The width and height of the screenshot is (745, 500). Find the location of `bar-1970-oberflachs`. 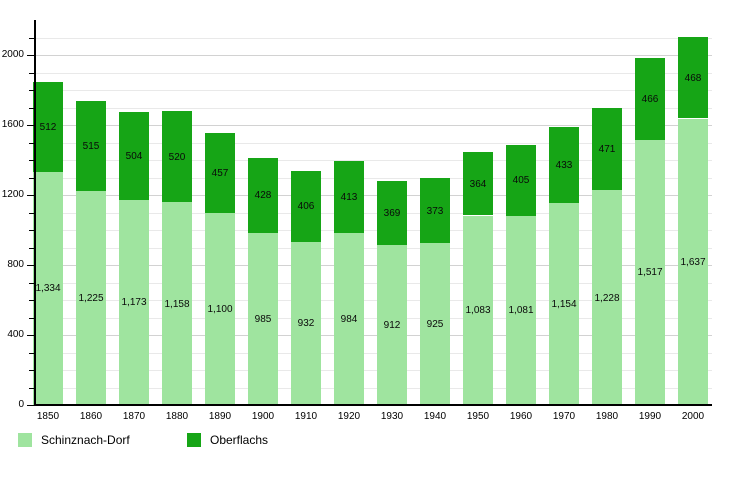

bar-1970-oberflachs is located at coordinates (564, 165).